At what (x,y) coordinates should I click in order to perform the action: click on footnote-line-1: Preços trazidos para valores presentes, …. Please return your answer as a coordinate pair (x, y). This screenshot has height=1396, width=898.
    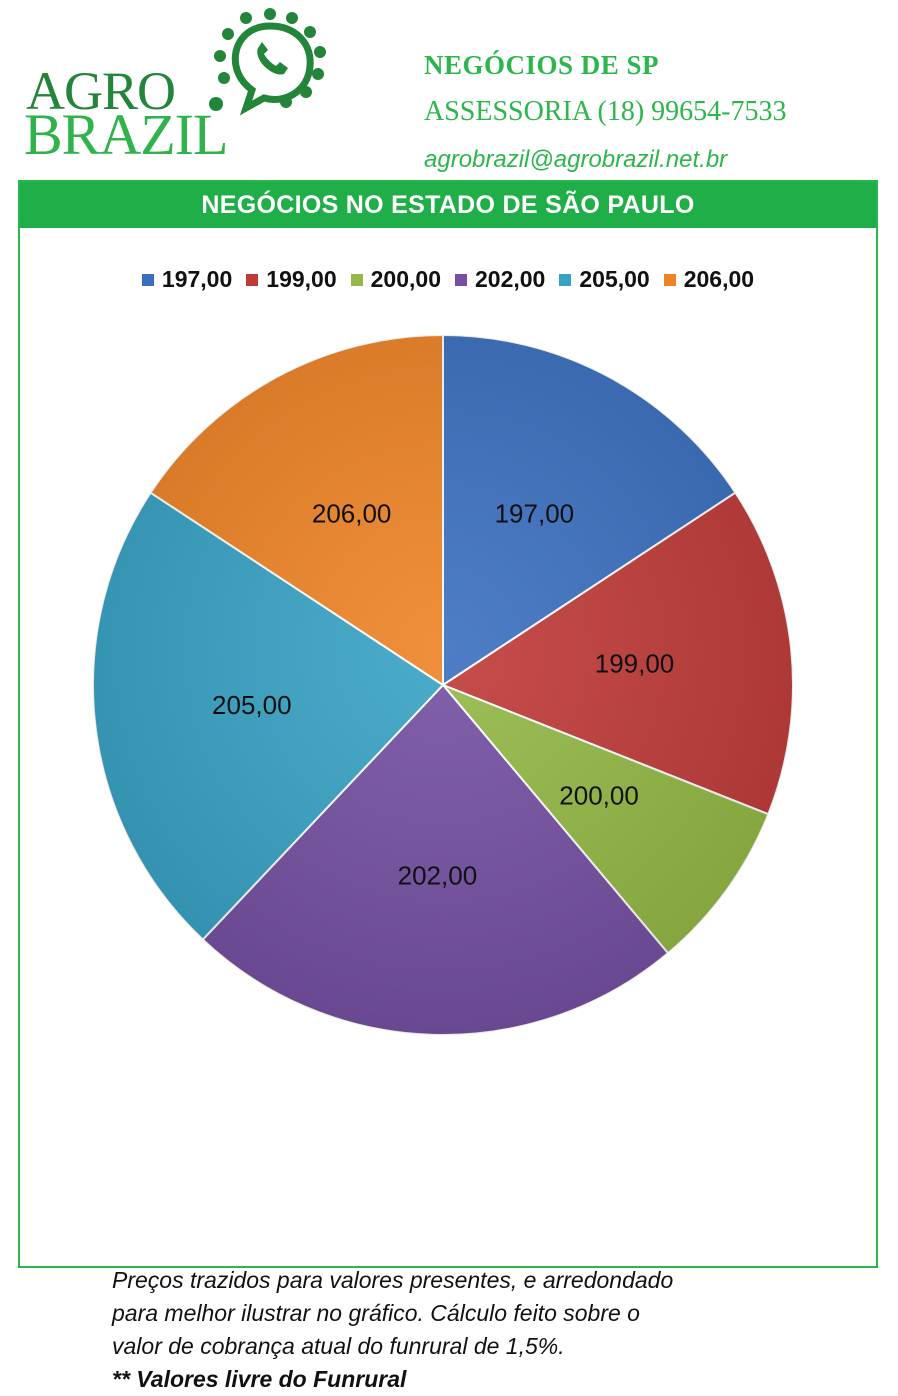
    Looking at the image, I should click on (393, 1280).